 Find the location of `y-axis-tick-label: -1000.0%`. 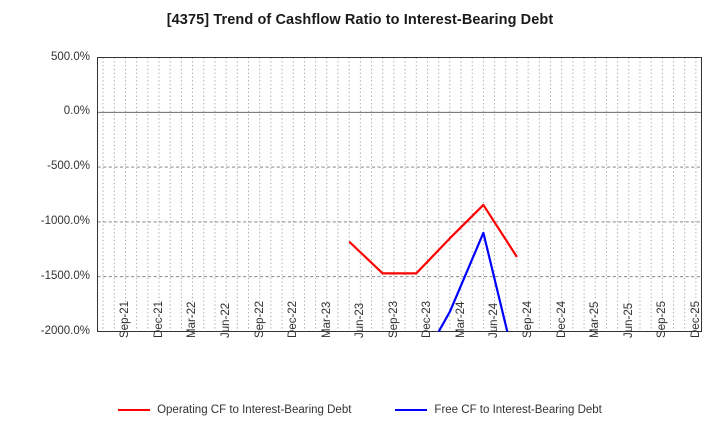

y-axis-tick-label: -1000.0% is located at coordinates (65, 220).